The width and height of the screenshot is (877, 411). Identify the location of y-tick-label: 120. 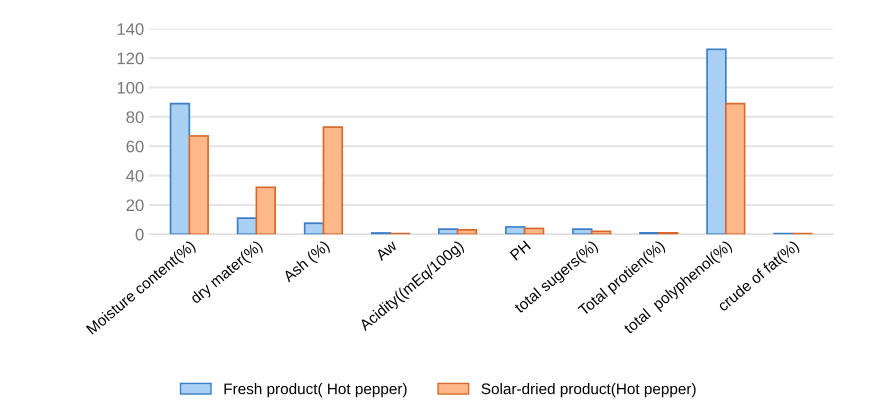
(131, 58).